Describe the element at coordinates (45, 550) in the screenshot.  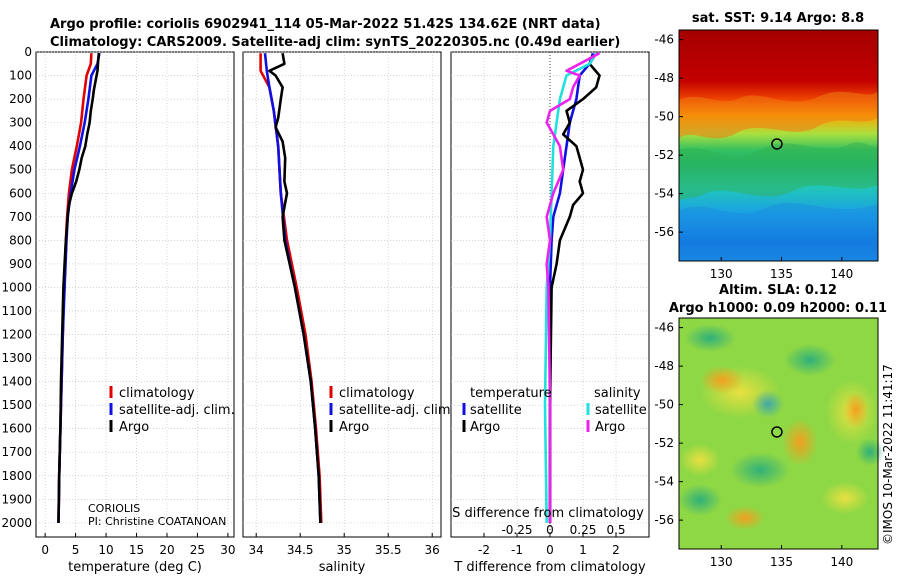
I see `x-tick-label: 0` at that location.